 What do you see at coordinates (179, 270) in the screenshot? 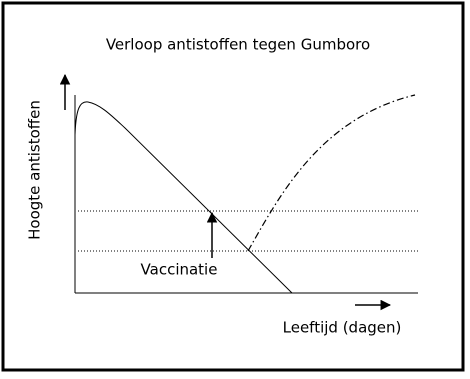
I see `annotation: Vaccinatie` at bounding box center [179, 270].